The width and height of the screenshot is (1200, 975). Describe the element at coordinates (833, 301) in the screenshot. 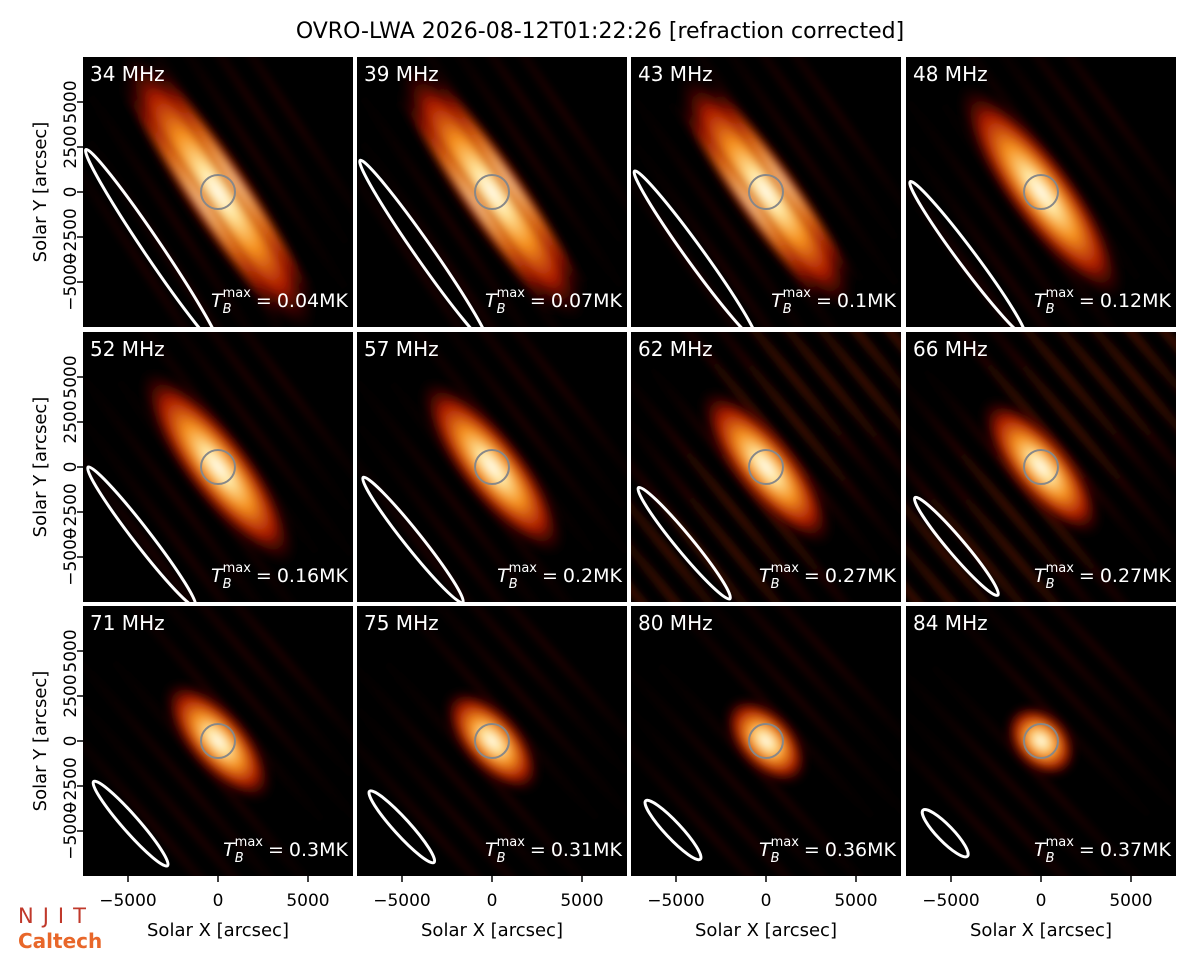

I see `tb-max-label: TBmax = 0.1MK` at that location.